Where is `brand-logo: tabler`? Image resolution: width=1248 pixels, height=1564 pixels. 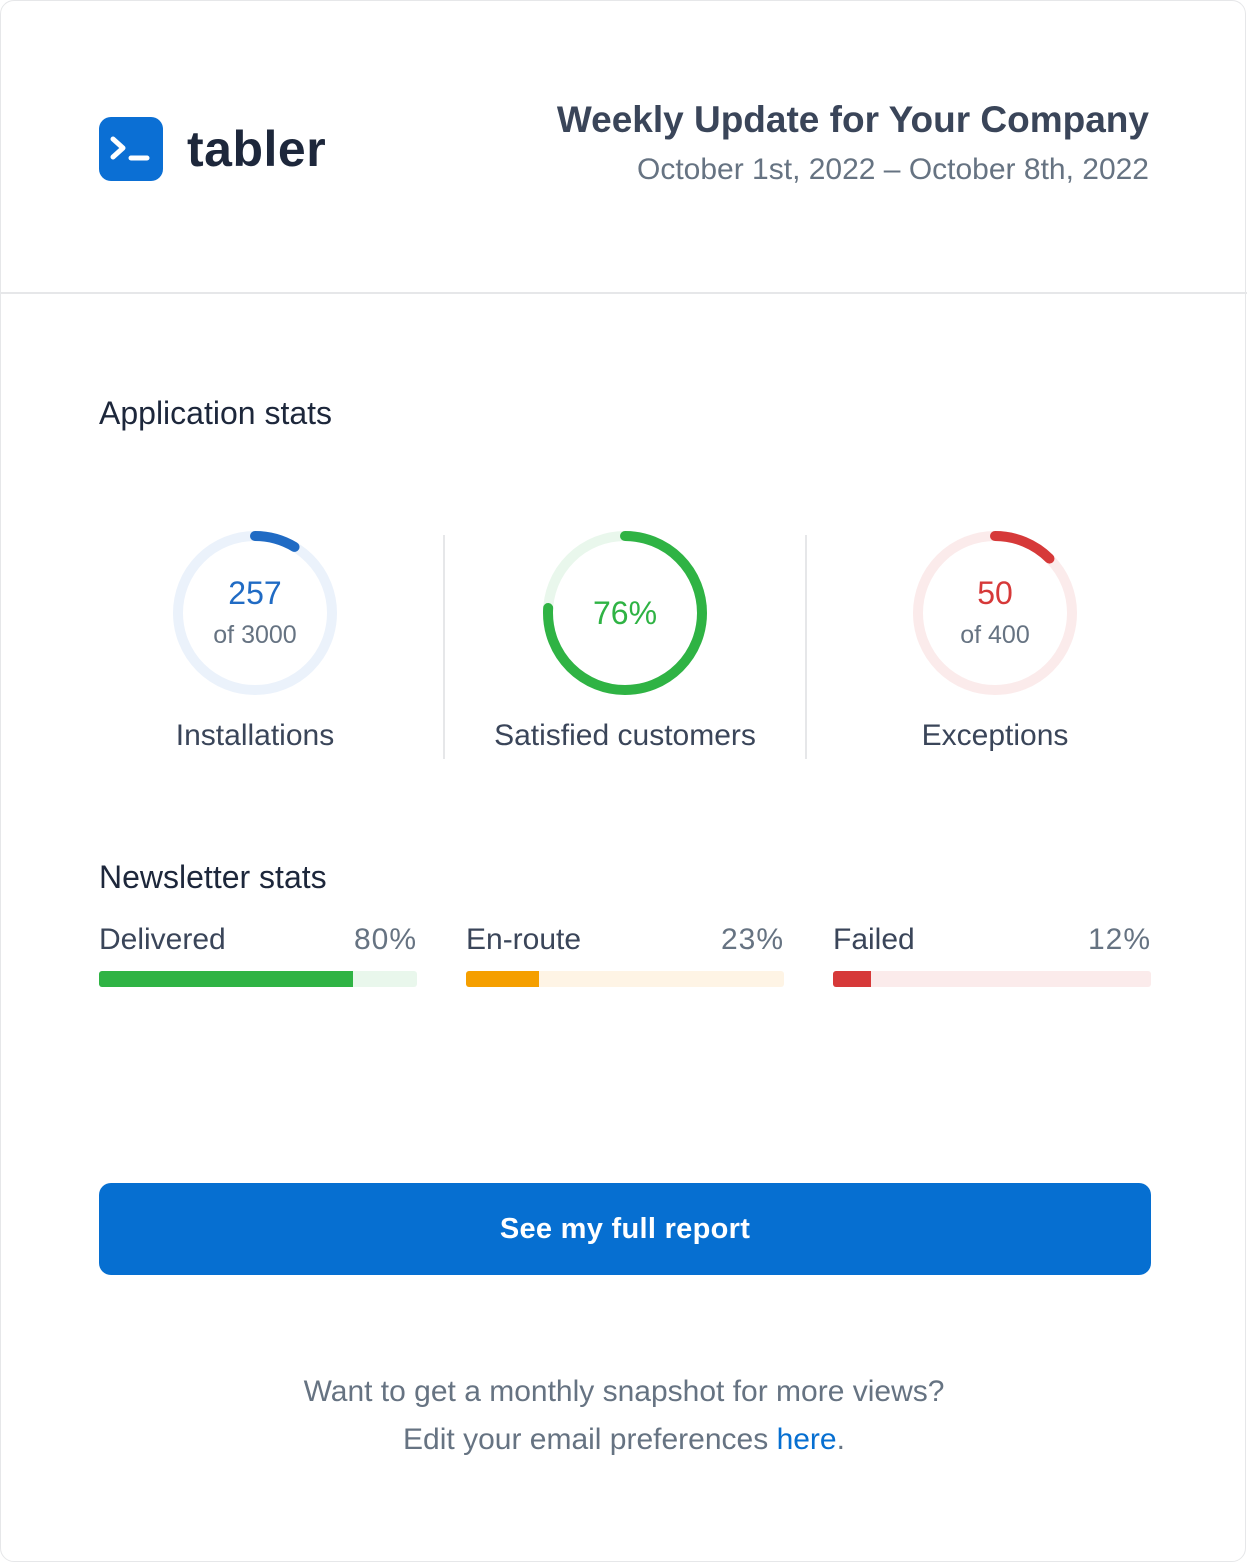
brand-logo: tabler is located at coordinates (212, 149).